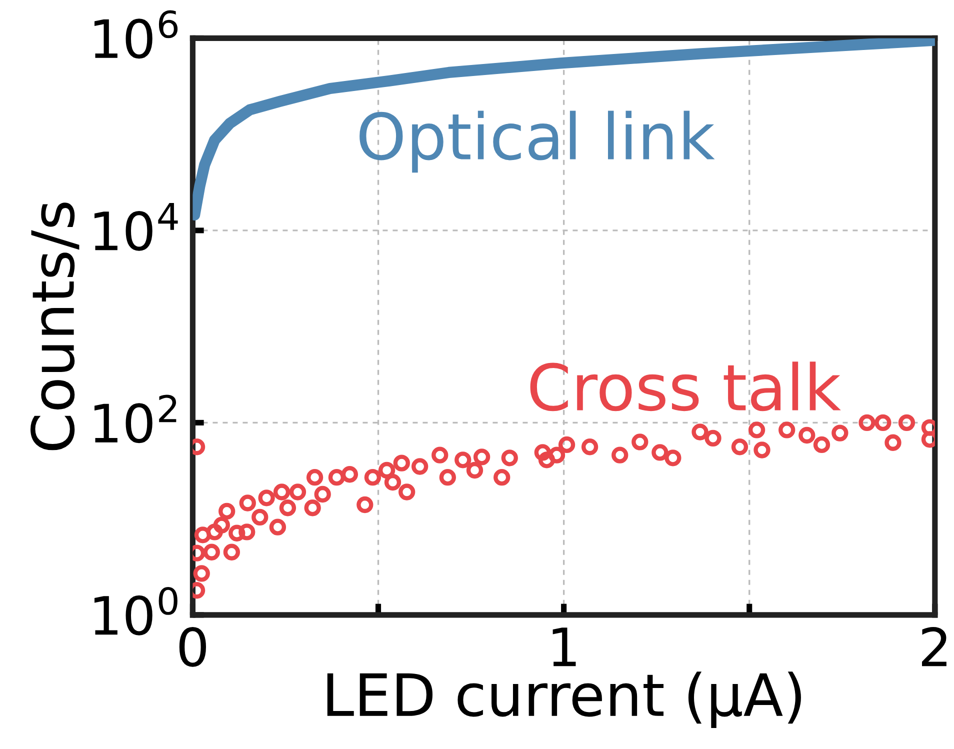 The width and height of the screenshot is (954, 749). Describe the element at coordinates (136, 611) in the screenshot. I see `y-tick-label: 10$^{0}$` at that location.